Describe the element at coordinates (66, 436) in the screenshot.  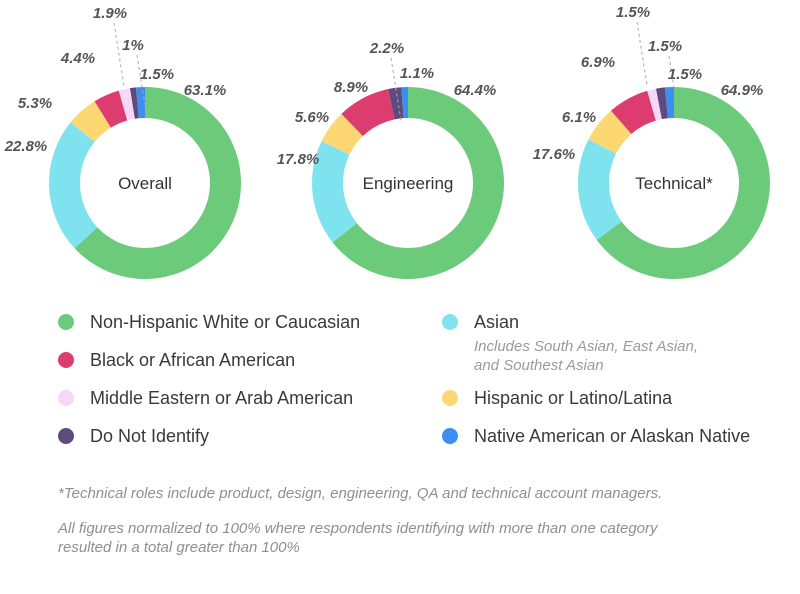
I see `legend-swatch-do-not-identify` at that location.